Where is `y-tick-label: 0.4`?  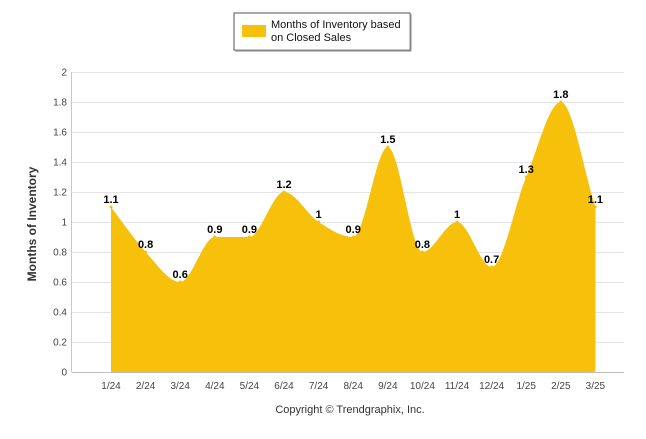 y-tick-label: 0.4 is located at coordinates (60, 313).